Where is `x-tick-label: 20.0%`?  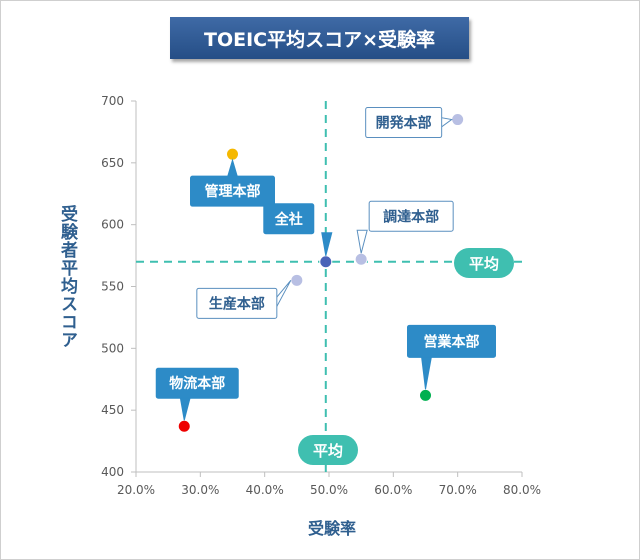
x-tick-label: 20.0% is located at coordinates (136, 490).